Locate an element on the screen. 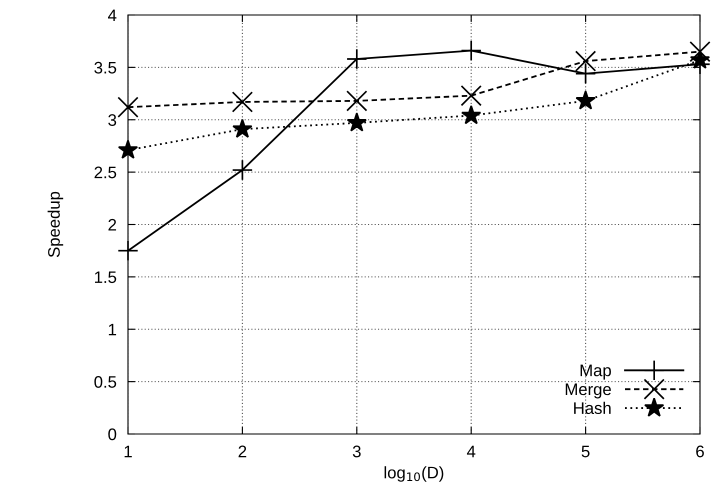 The width and height of the screenshot is (715, 497). legend-label: Hash is located at coordinates (592, 408).